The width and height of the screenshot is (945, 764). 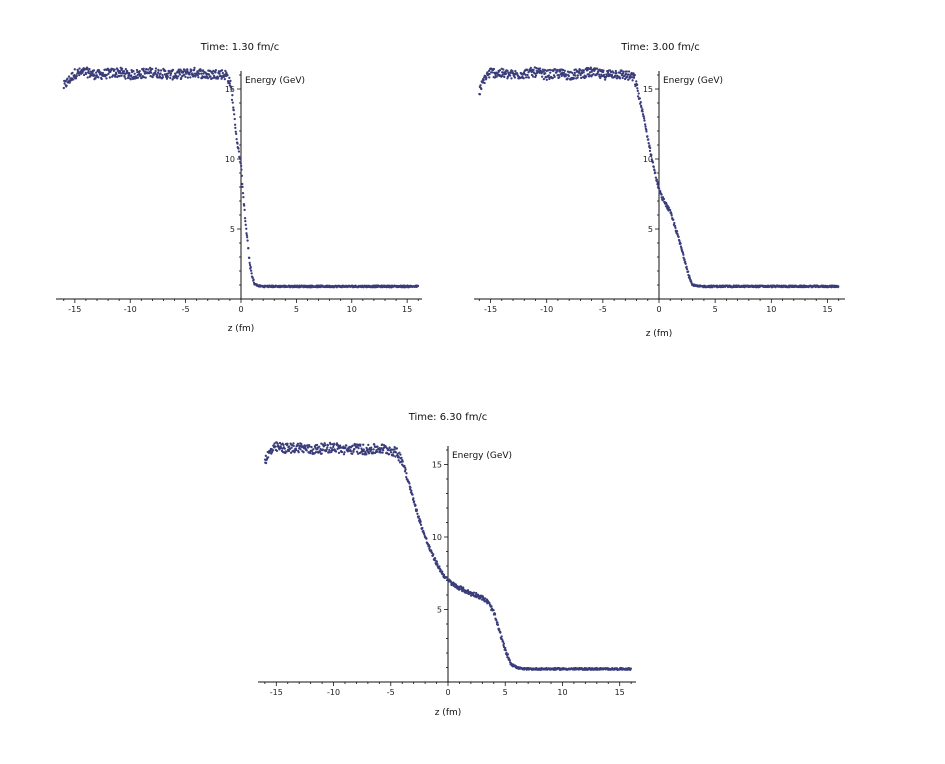 What do you see at coordinates (447, 692) in the screenshot?
I see `x-tick-label: 0` at bounding box center [447, 692].